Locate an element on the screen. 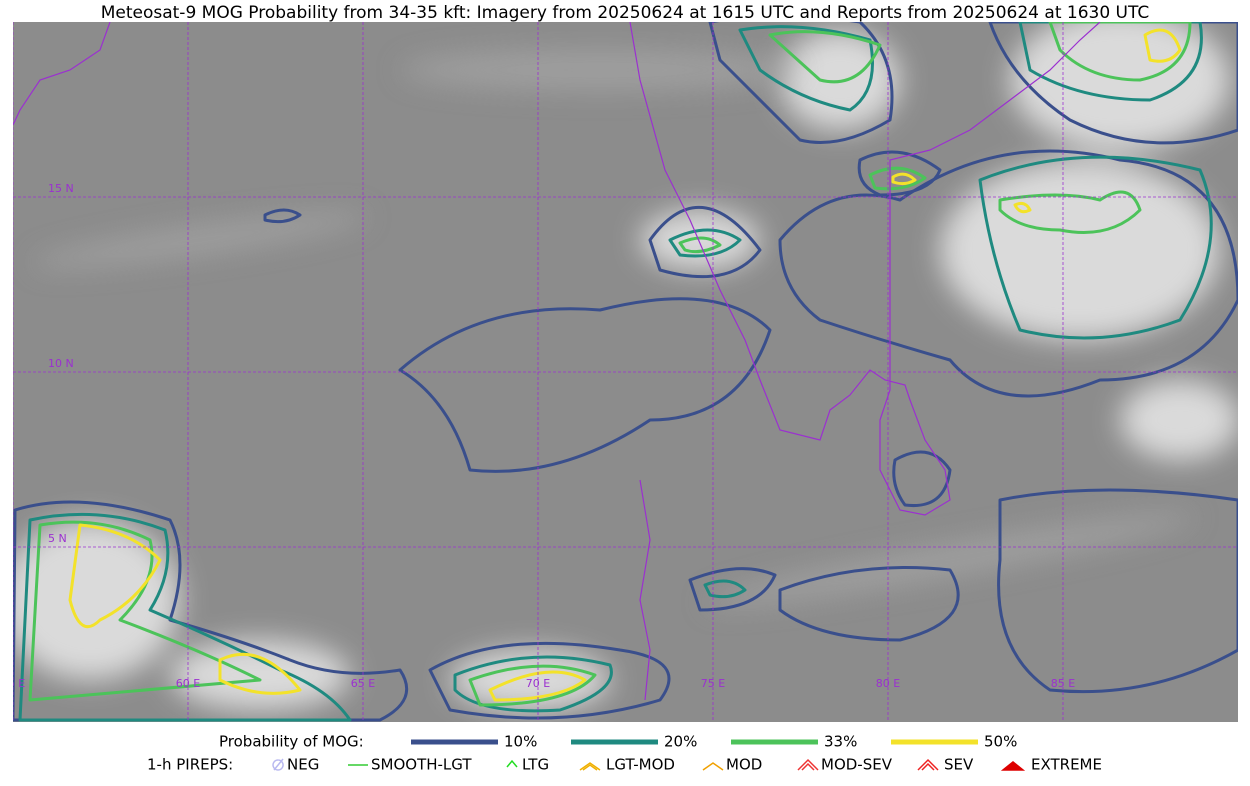 The image size is (1250, 786). lon-label: 85 E is located at coordinates (1063, 683).